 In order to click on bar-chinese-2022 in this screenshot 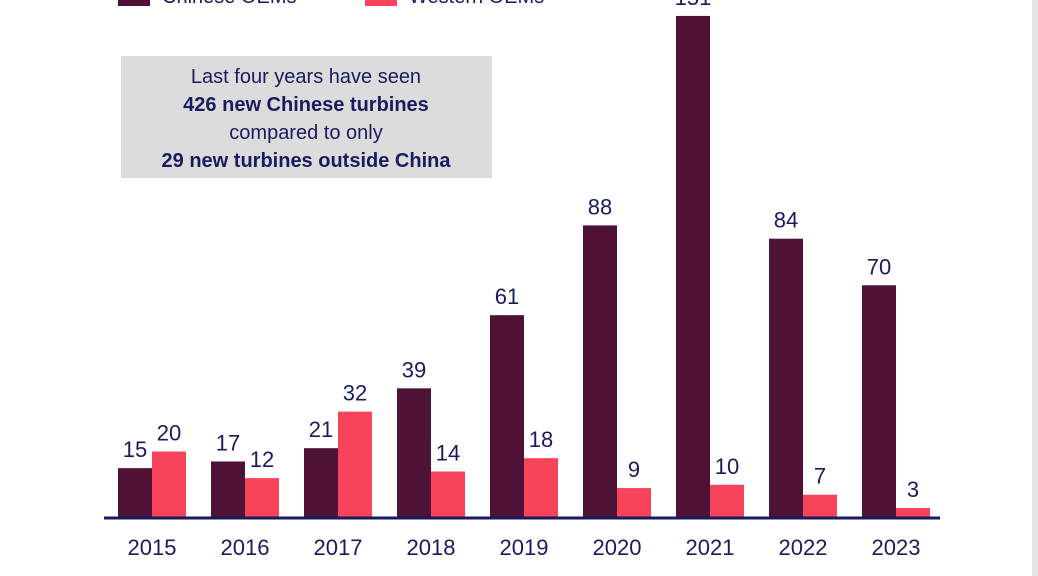, I will do `click(786, 378)`.